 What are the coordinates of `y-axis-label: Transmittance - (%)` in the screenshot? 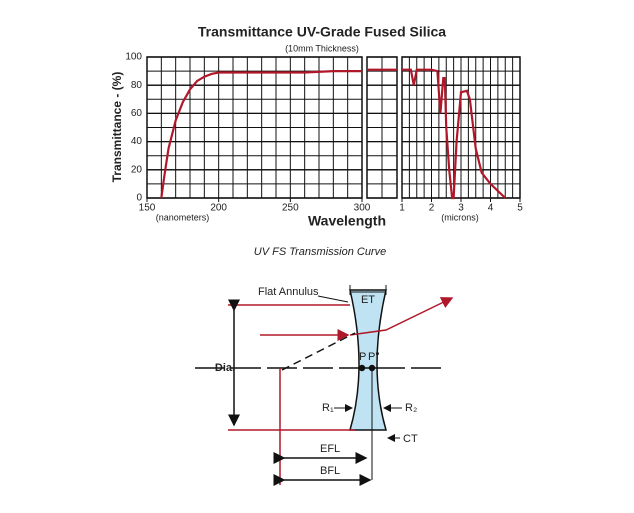 It's located at (117, 127).